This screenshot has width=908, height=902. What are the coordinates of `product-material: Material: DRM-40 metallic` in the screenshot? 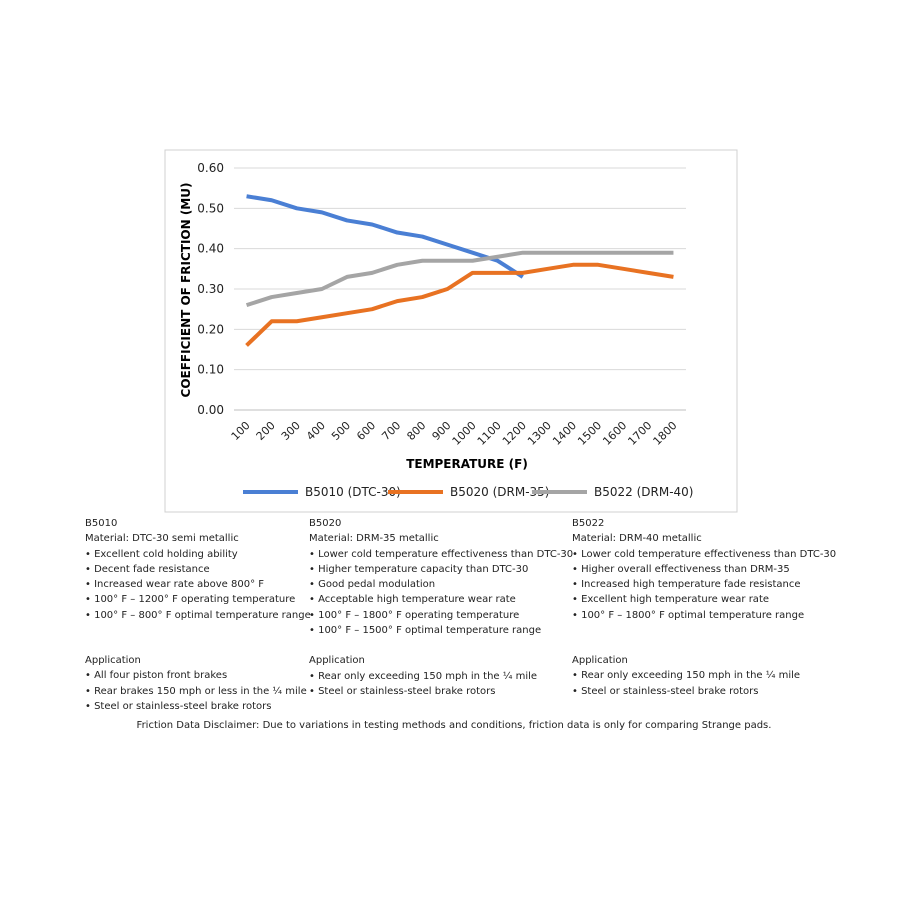 It's located at (637, 539).